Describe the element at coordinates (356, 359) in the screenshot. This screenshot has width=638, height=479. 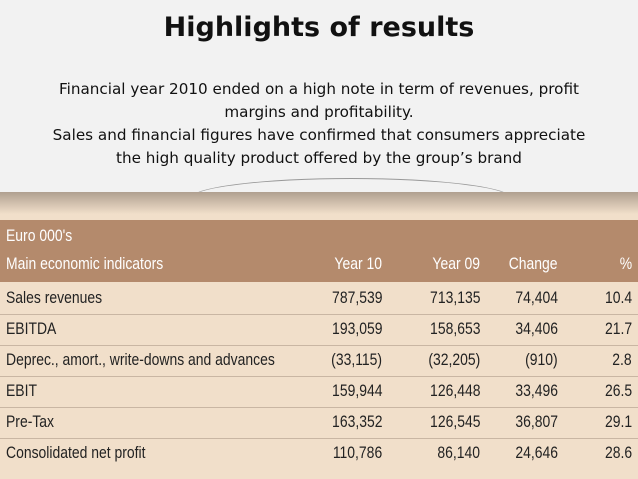
I see `year10-value: (33,115)` at that location.